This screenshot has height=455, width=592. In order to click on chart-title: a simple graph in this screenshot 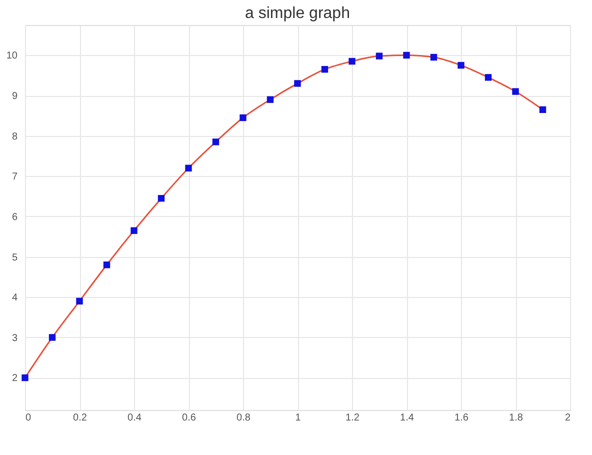, I will do `click(297, 13)`.